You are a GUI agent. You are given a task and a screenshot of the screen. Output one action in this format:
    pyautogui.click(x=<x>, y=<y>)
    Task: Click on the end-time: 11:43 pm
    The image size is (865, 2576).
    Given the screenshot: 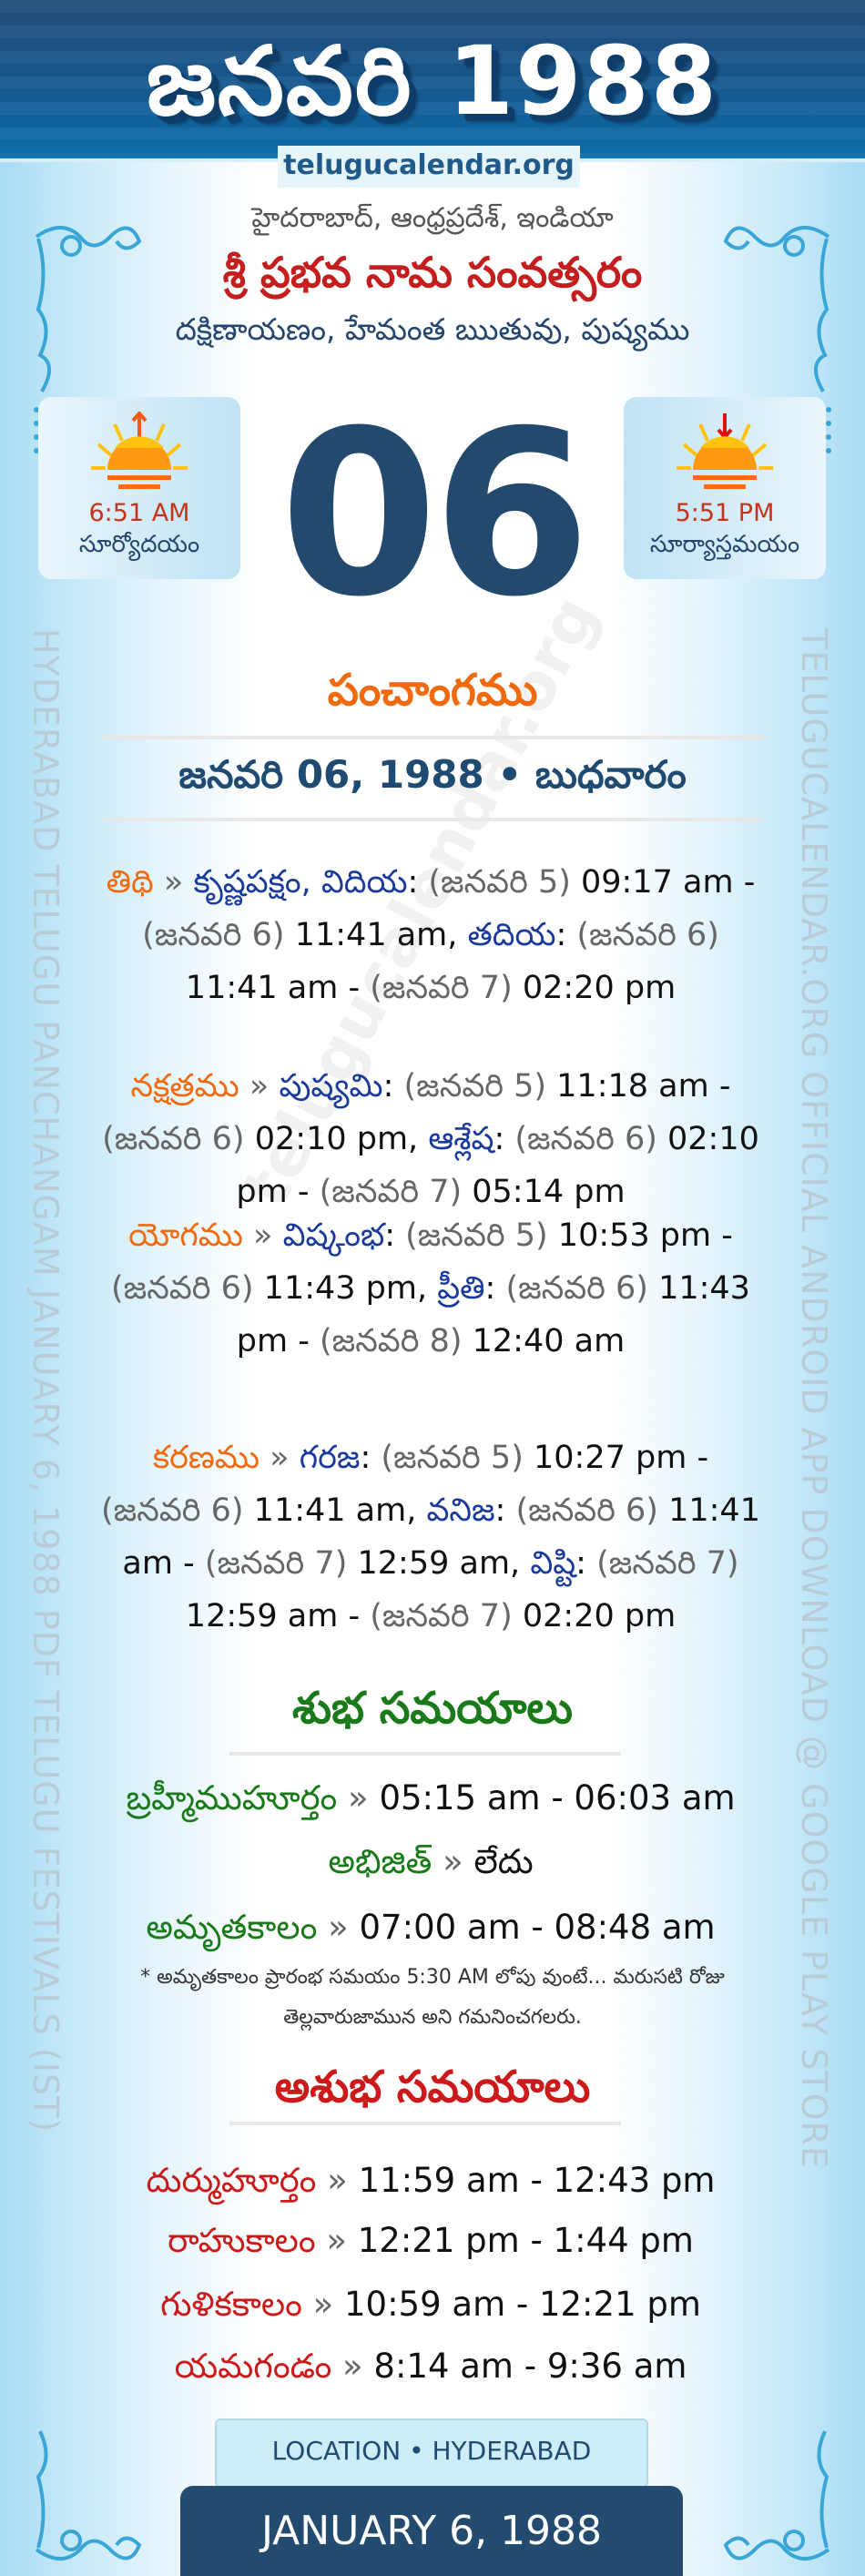 What is the action you would take?
    pyautogui.click(x=340, y=1289)
    